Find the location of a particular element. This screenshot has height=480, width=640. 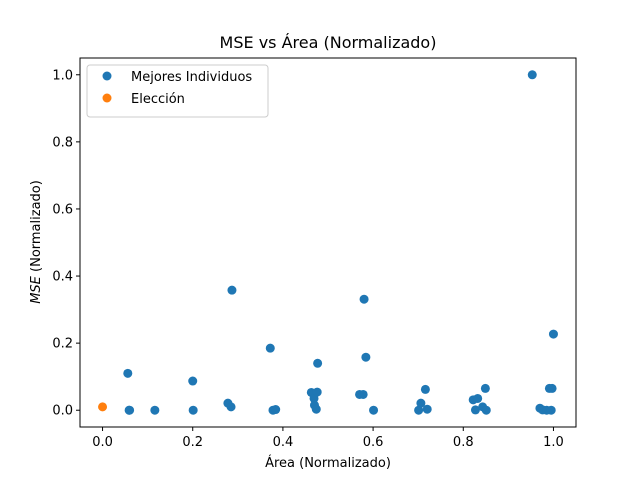

y-axis-label-rest: (Normalizado) is located at coordinates (36, 228).